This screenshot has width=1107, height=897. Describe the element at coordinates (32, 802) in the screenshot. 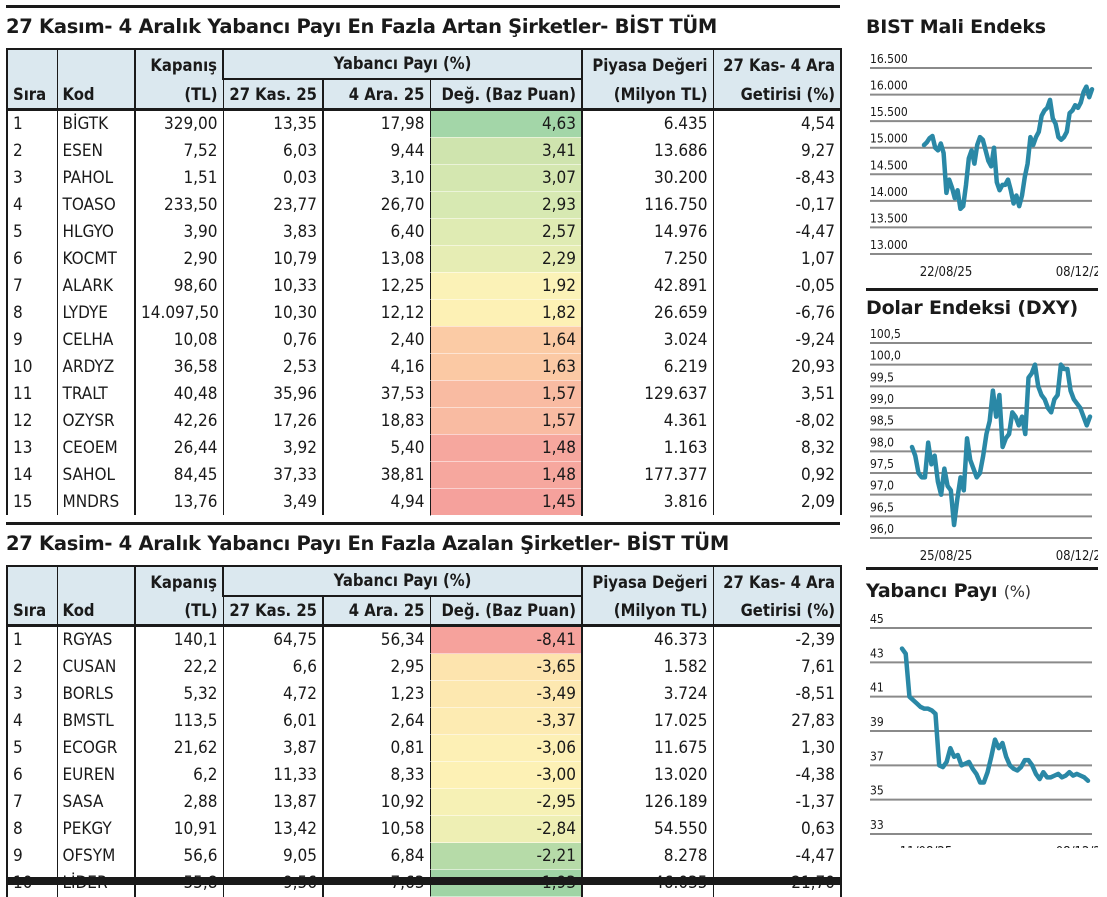

I see `cell-sira: 7` at that location.